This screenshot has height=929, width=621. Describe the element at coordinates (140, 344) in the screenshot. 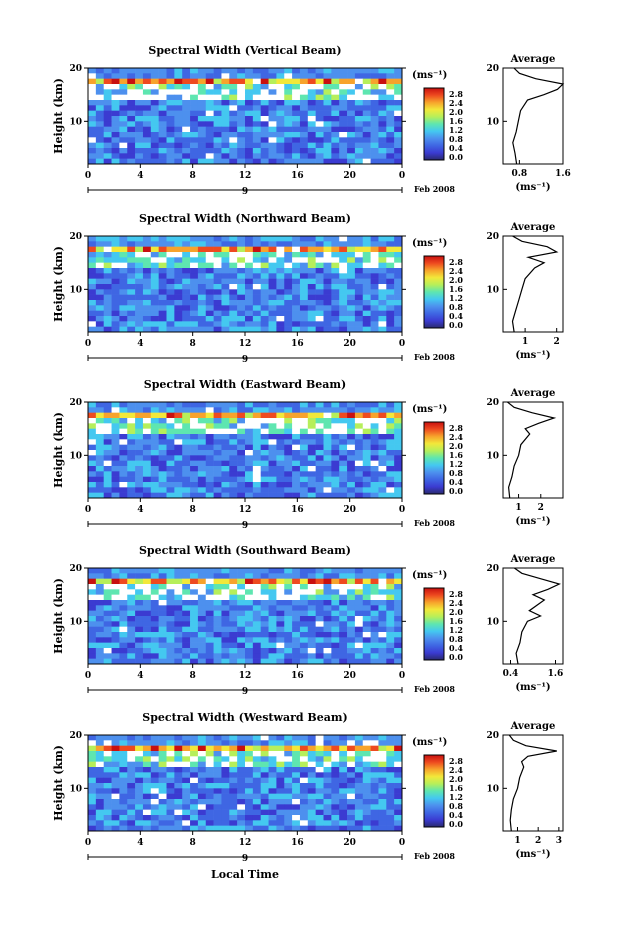

I see `x-tick-label: 4` at that location.